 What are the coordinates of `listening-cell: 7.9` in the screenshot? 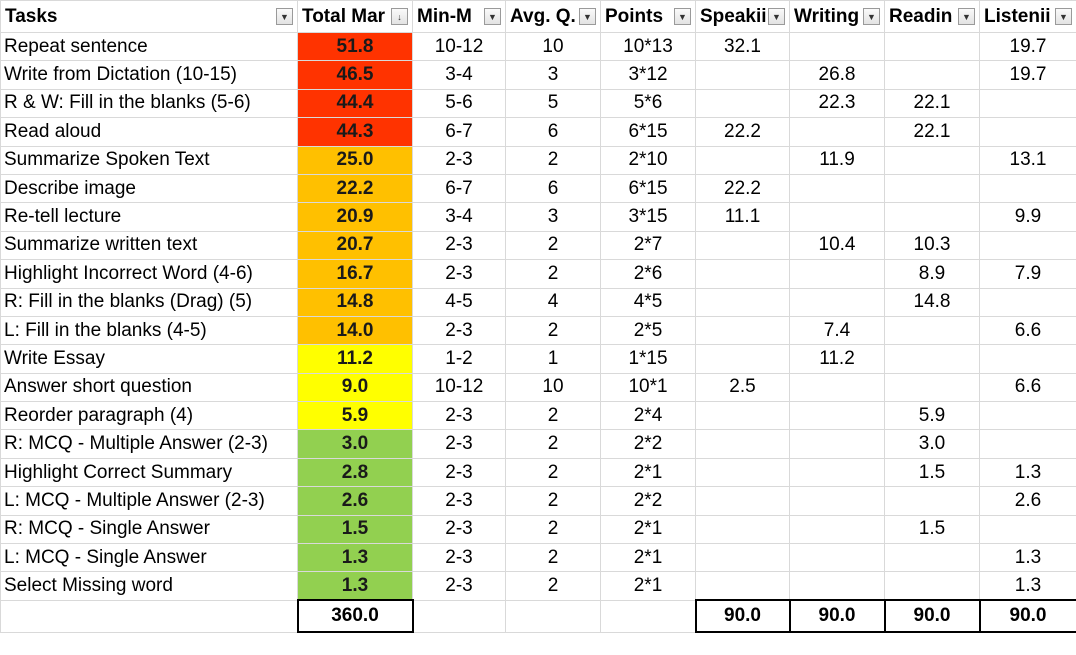 It's located at (1027, 274).